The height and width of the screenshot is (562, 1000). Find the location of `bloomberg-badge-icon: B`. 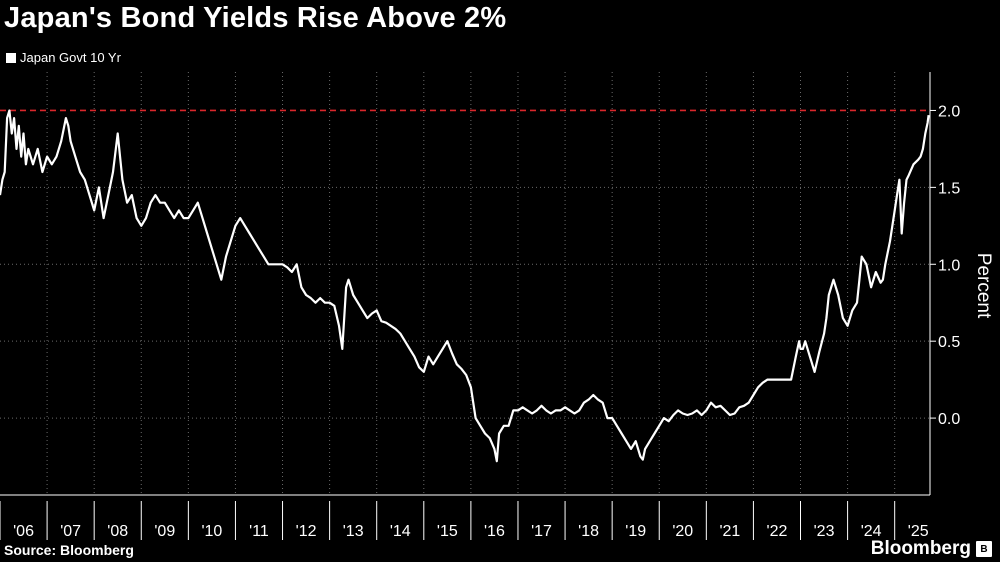

bloomberg-badge-icon: B is located at coordinates (984, 549).